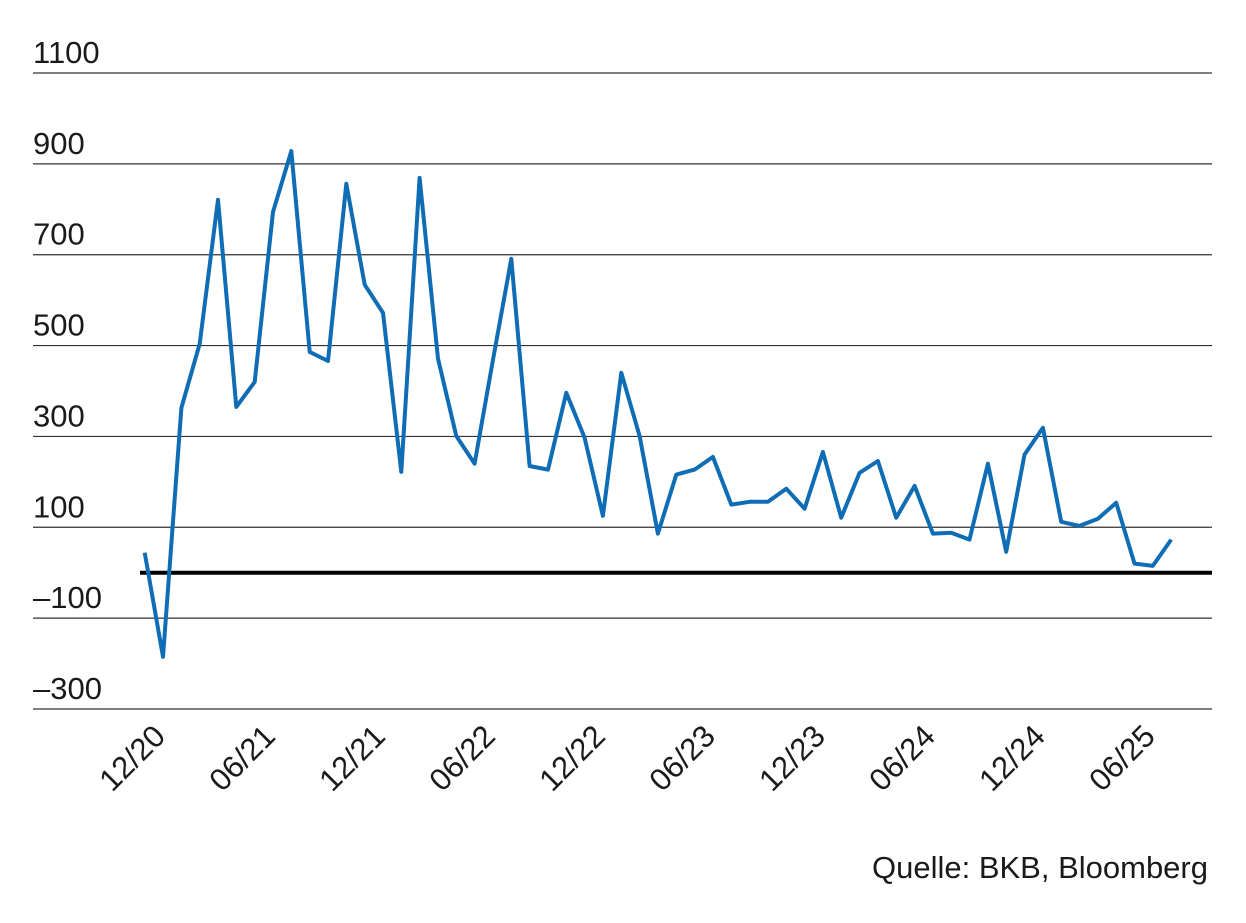  Describe the element at coordinates (1012, 758) in the screenshot. I see `x-tick-label: 12/24` at that location.